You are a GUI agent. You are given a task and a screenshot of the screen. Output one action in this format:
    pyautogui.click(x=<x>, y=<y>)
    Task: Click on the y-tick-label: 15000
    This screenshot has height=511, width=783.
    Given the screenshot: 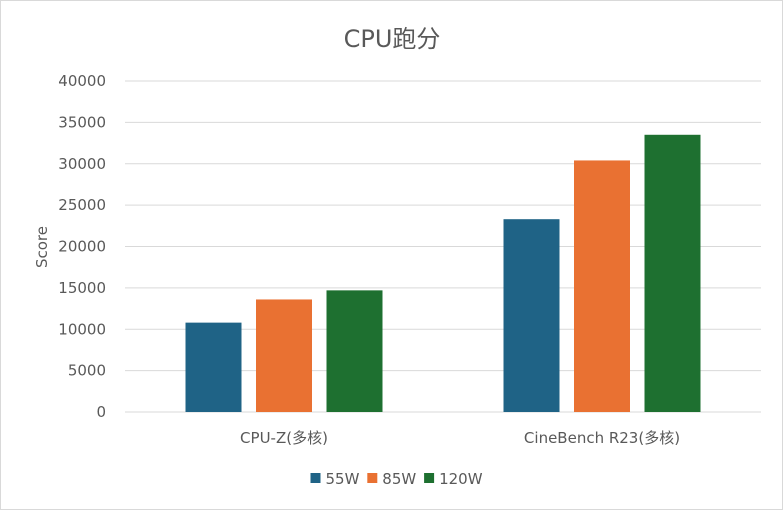 What is the action you would take?
    pyautogui.click(x=82, y=288)
    